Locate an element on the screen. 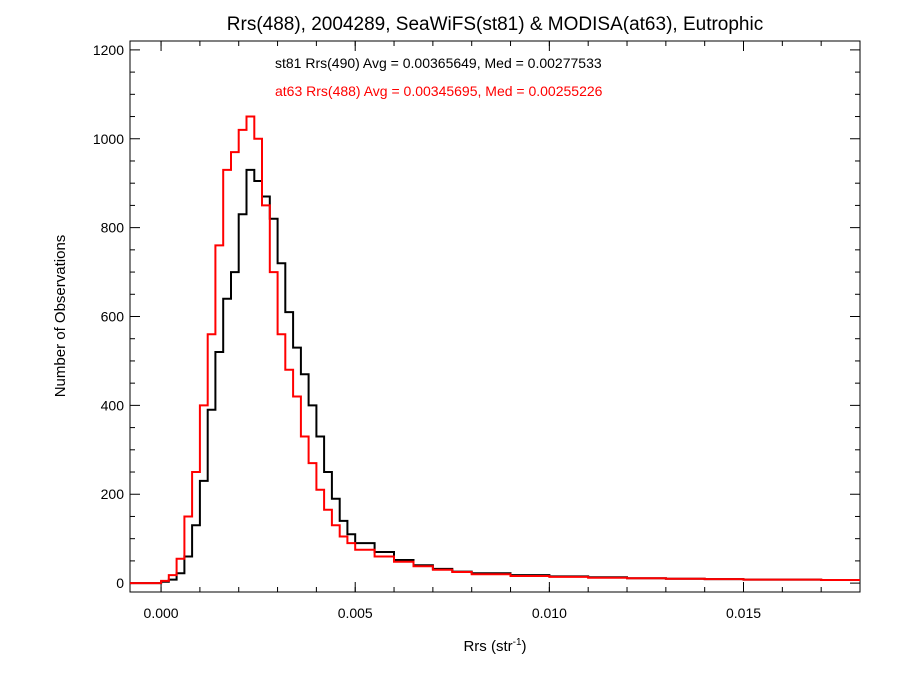 This screenshot has height=680, width=900. x-tick-label: 0.010 is located at coordinates (549, 613).